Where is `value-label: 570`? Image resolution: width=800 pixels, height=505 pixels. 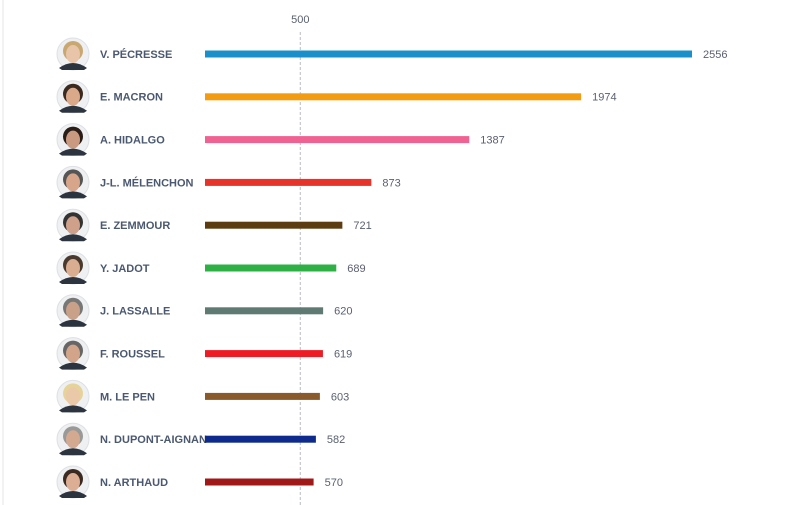
value-label: 570 is located at coordinates (334, 483).